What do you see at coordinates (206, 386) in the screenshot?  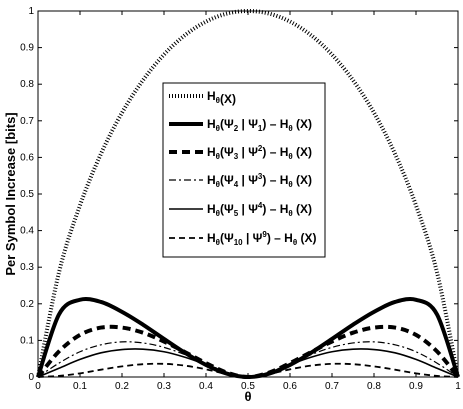 I see `x-tick-label: 0.4` at bounding box center [206, 386].